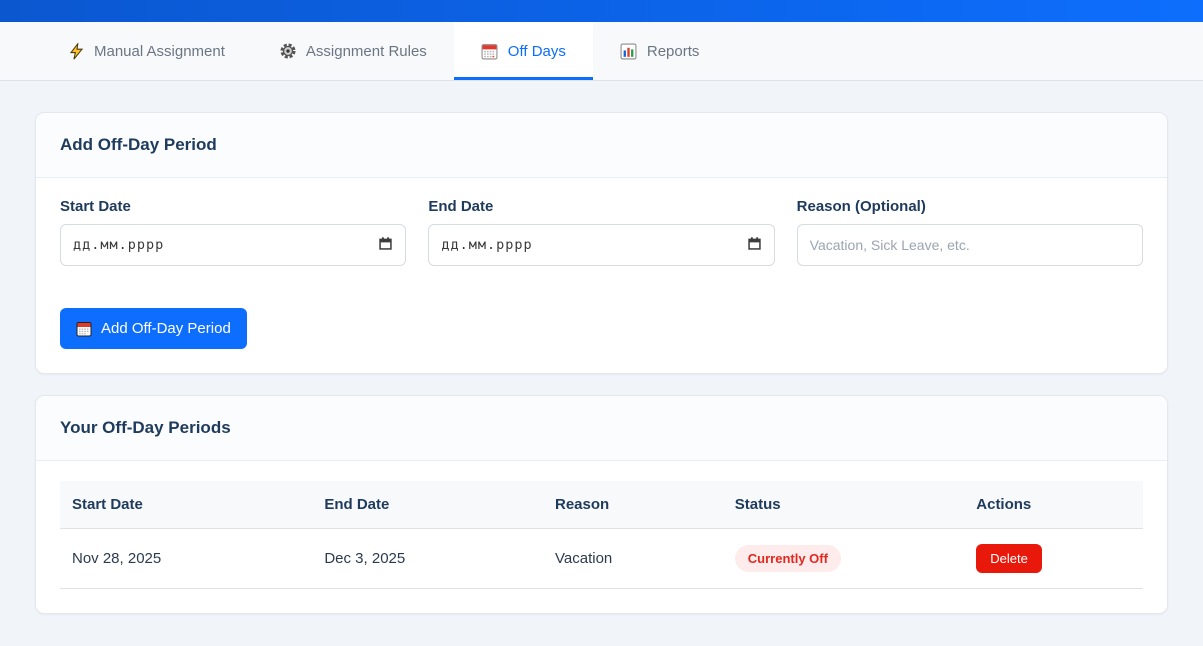 The width and height of the screenshot is (1203, 646). Describe the element at coordinates (629, 51) in the screenshot. I see `bar-chart-icon` at that location.